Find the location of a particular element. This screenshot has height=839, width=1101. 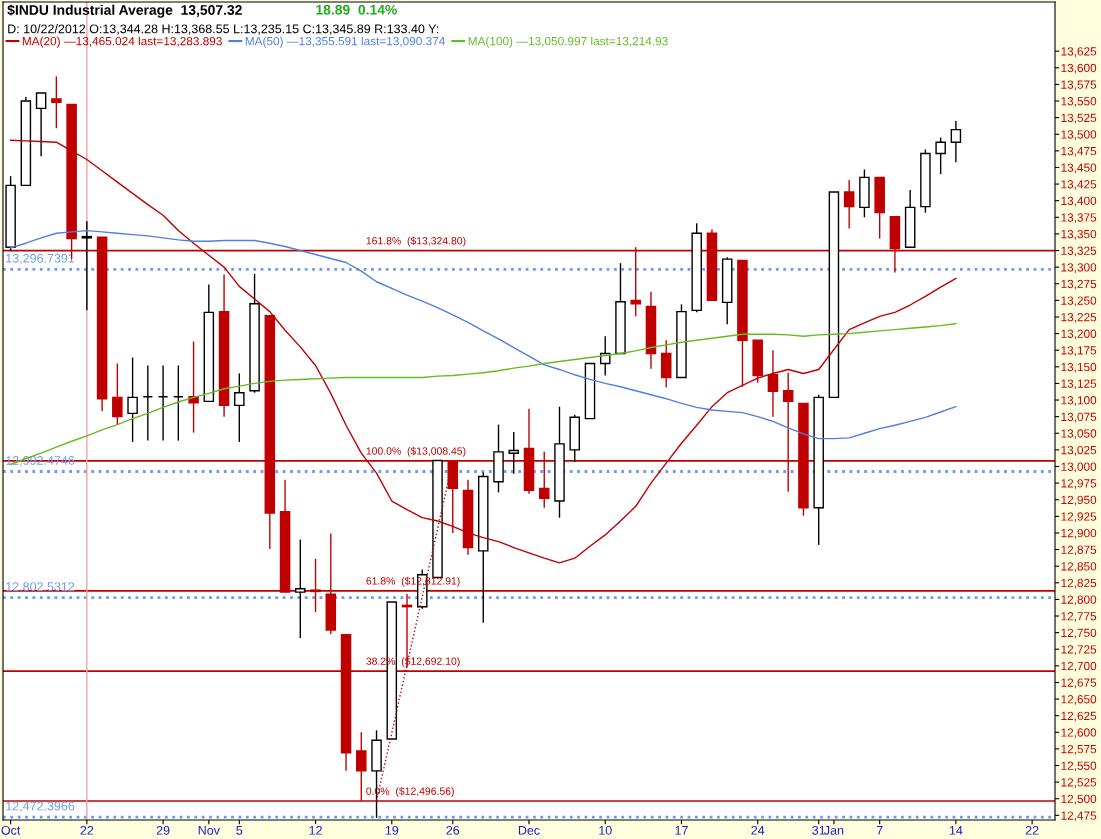

y-tick-label: 13,350 is located at coordinates (1079, 234).